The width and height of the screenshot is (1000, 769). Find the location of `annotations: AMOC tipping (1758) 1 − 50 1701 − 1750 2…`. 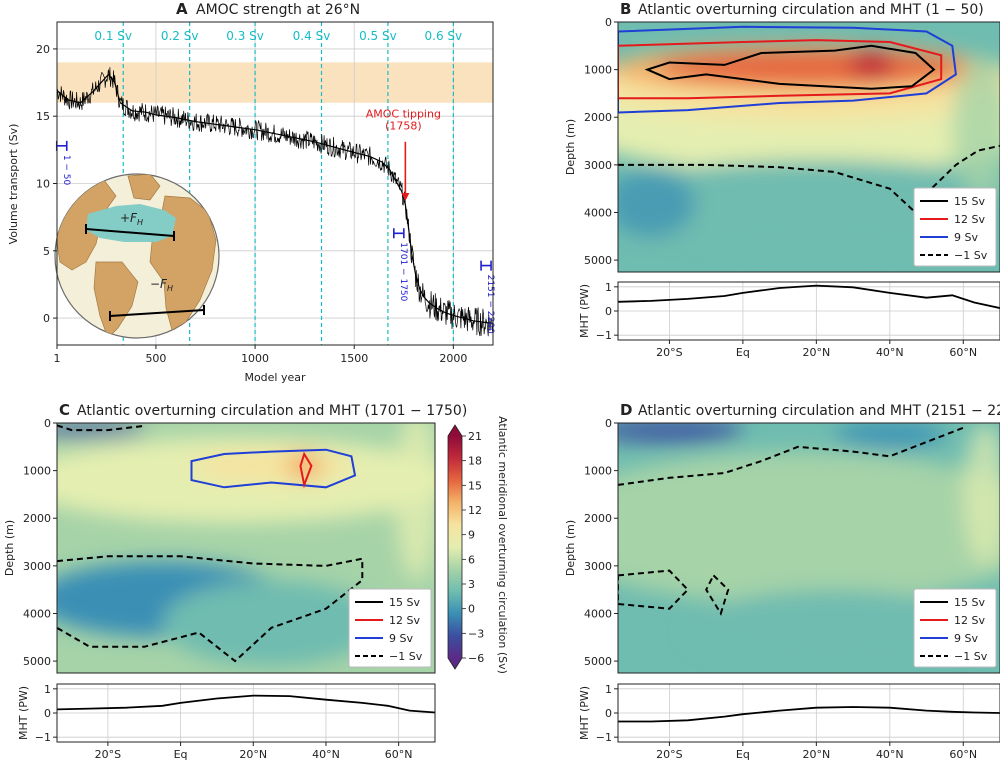

annotations: AMOC tipping (1758) 1 − 50 1701 − 1750 2… is located at coordinates (275, 221).